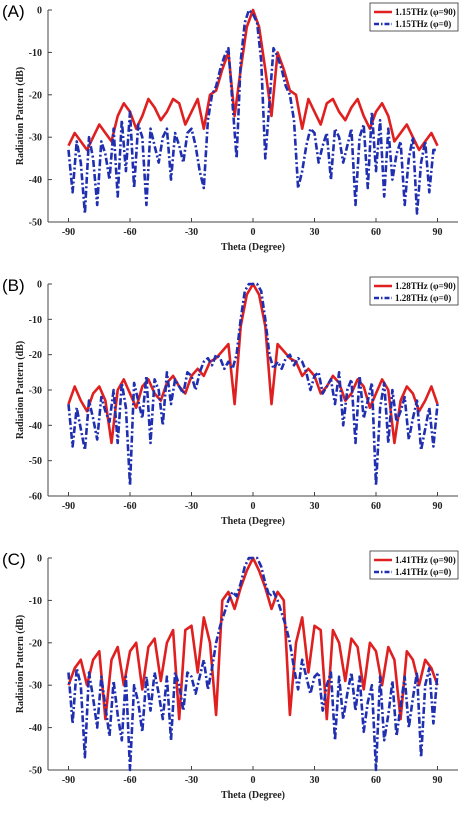  What do you see at coordinates (14, 559) in the screenshot?
I see `panel-label: (C)` at bounding box center [14, 559].